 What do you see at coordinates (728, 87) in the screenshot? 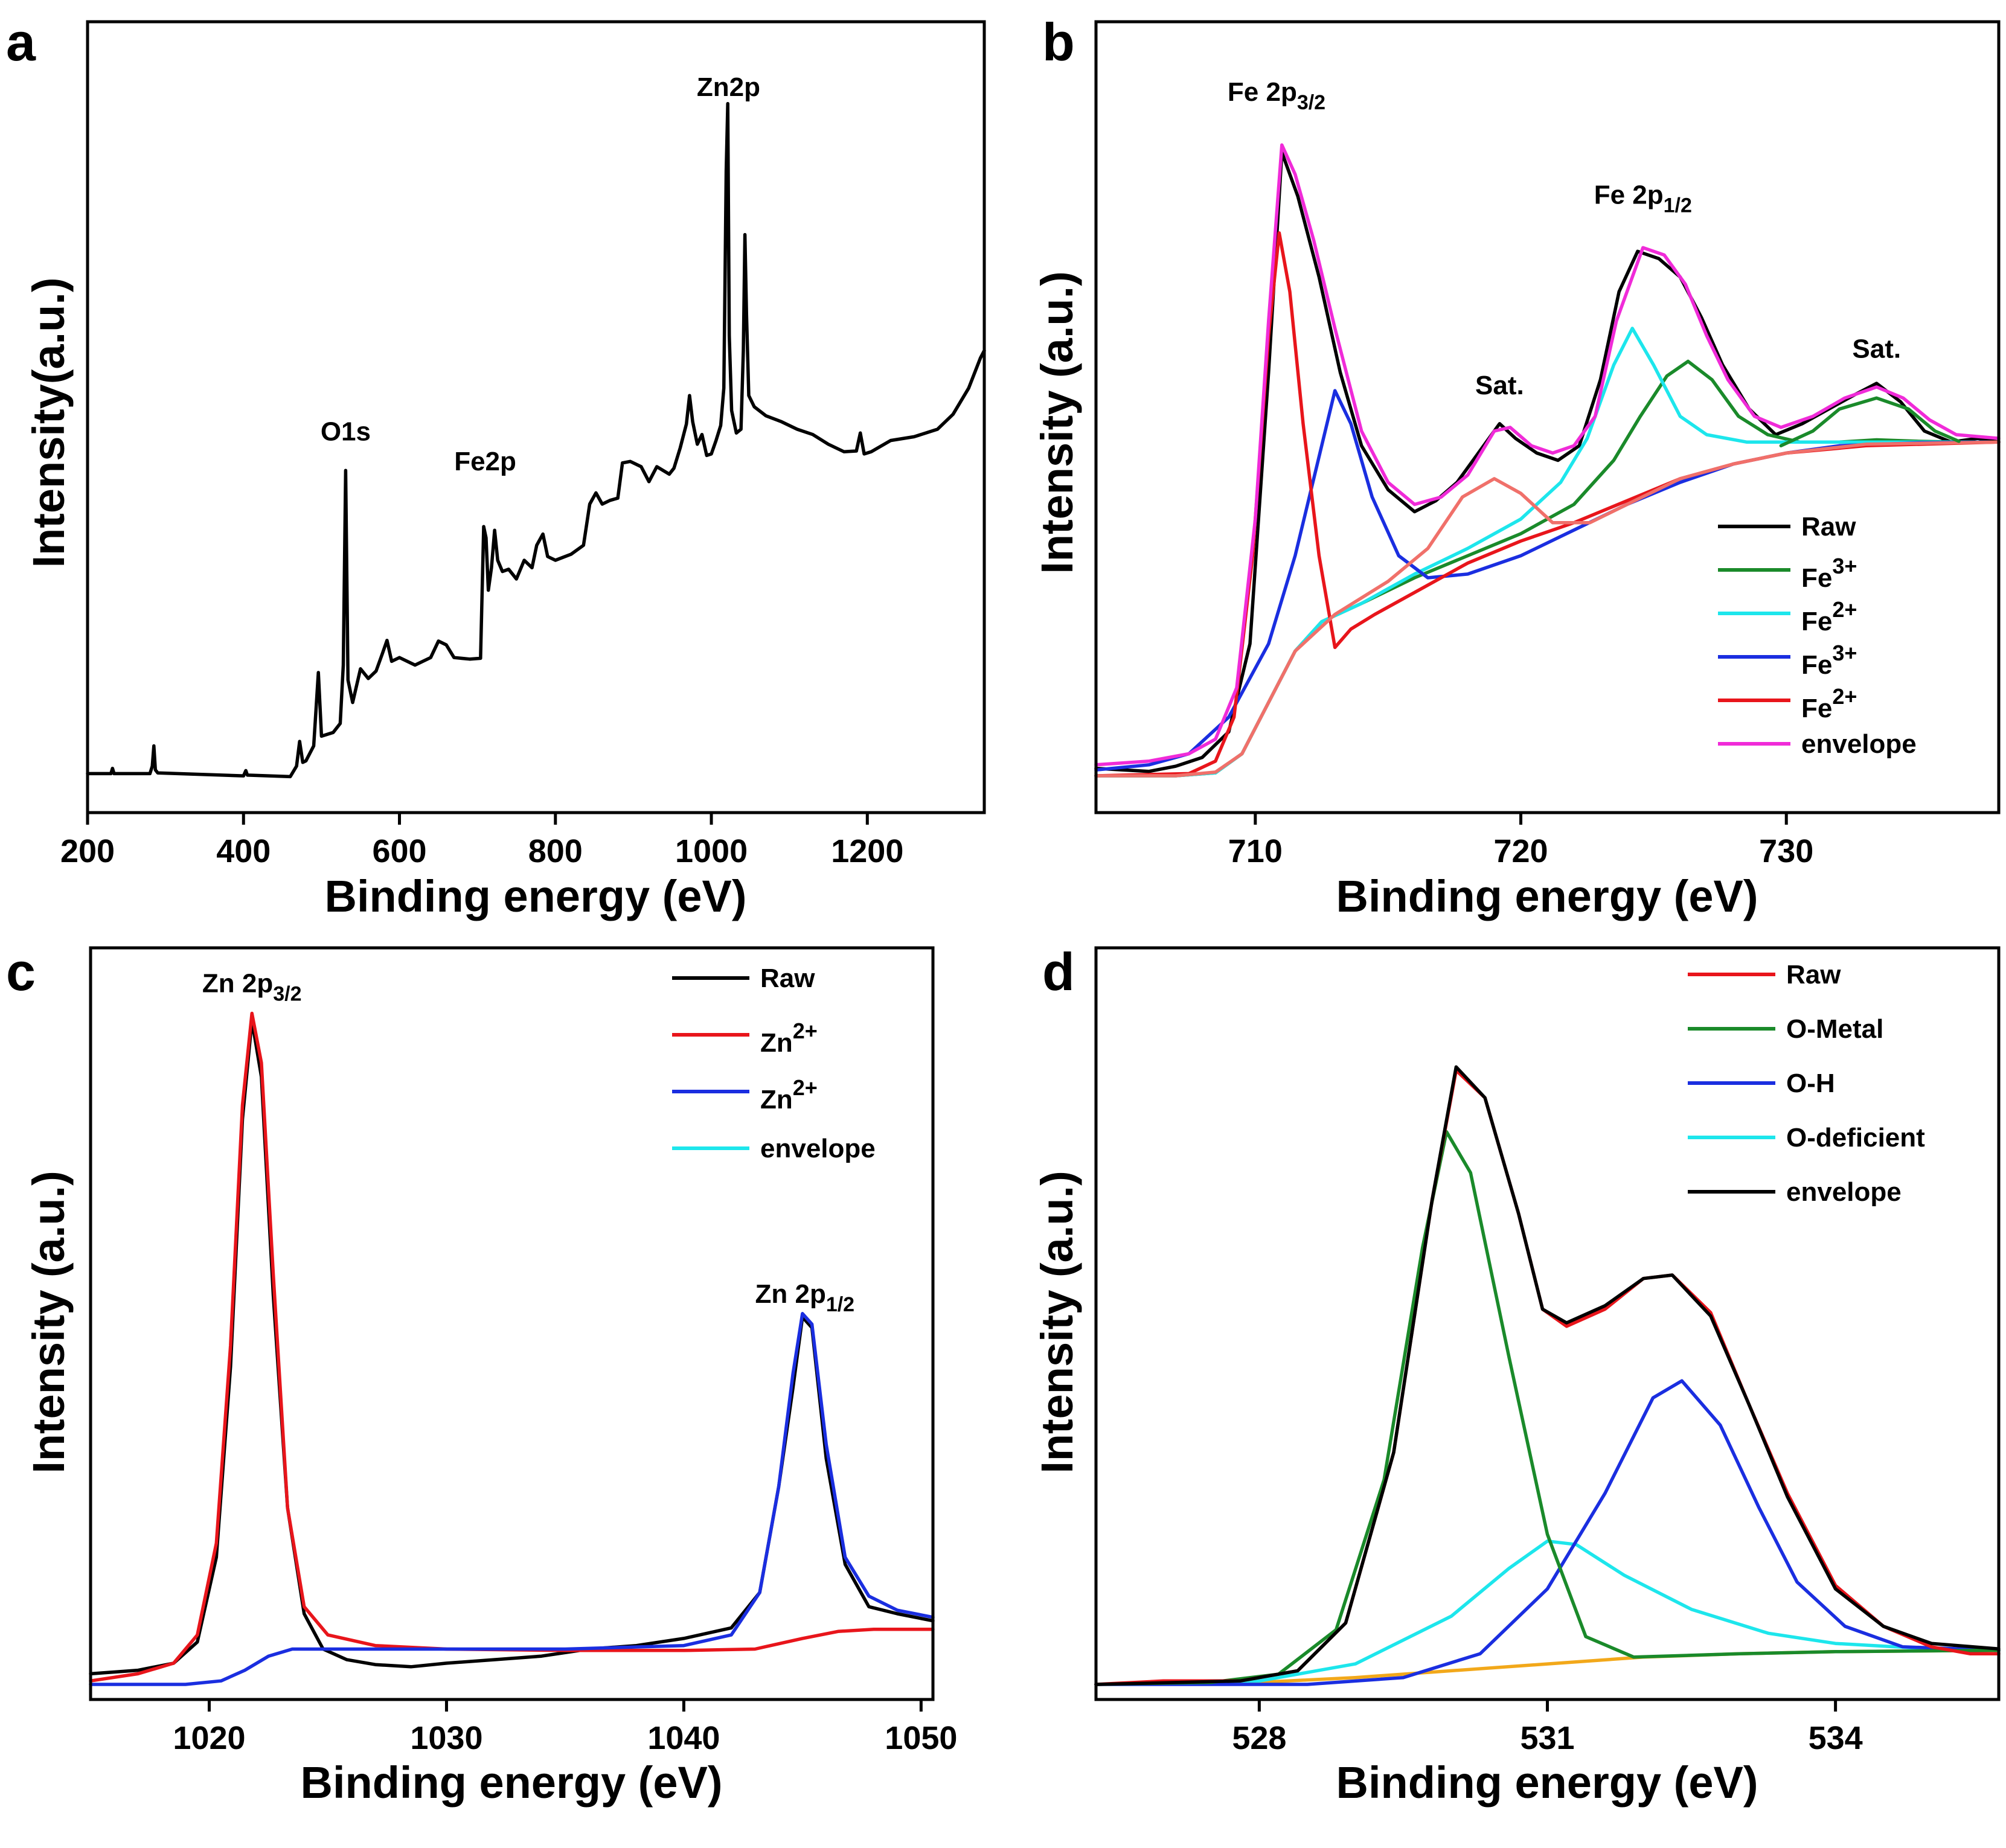
I see `panel-a-peak-label: Zn2p` at bounding box center [728, 87].